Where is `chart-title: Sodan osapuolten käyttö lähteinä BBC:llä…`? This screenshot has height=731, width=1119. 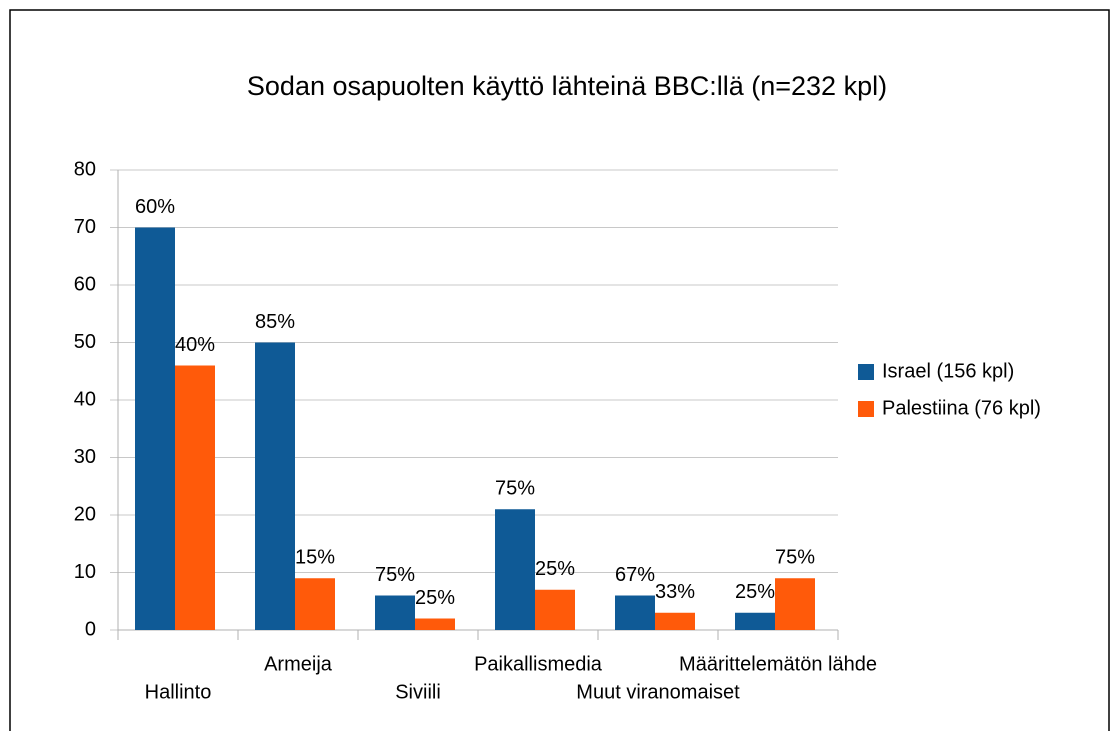 chart-title: Sodan osapuolten käyttö lähteinä BBC:llä… is located at coordinates (567, 86).